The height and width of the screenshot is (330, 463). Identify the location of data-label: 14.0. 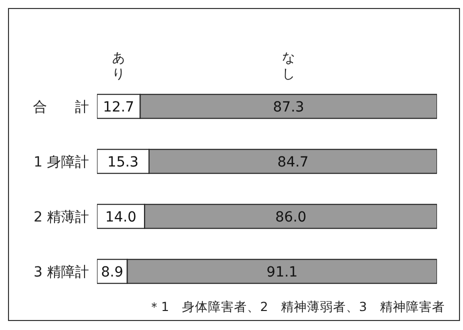
(120, 217).